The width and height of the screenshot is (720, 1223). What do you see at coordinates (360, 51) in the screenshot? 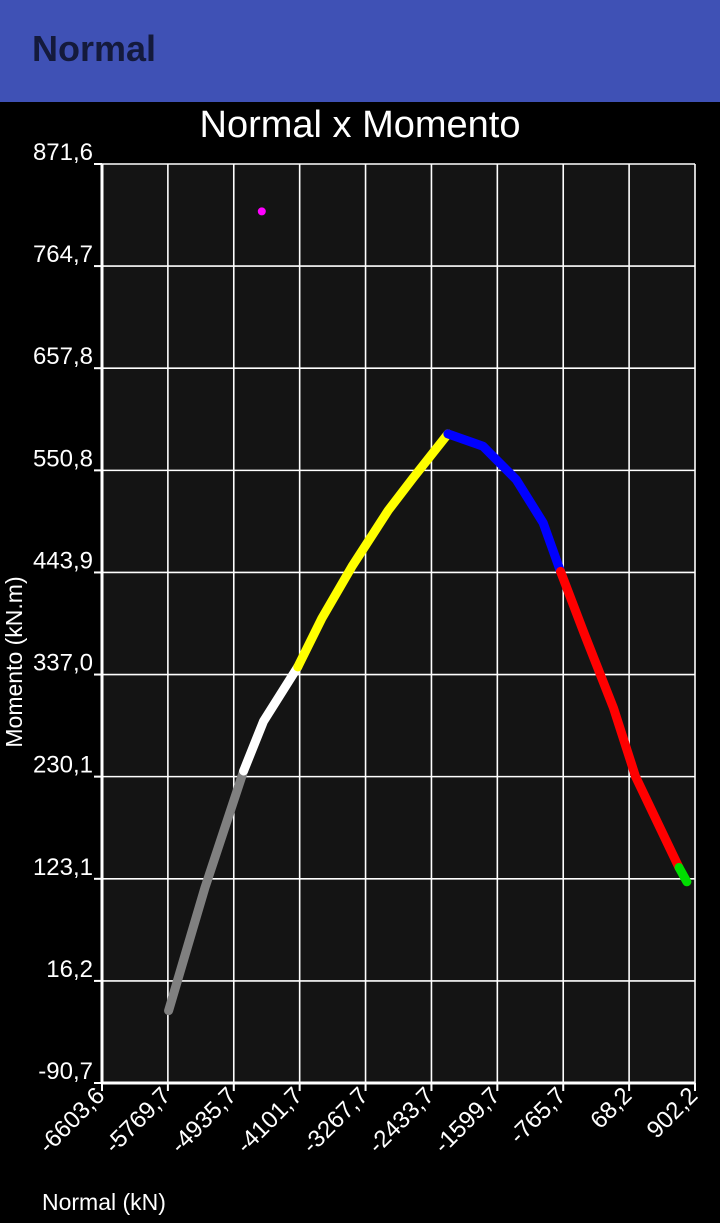
I see `app-bar: Normal` at bounding box center [360, 51].